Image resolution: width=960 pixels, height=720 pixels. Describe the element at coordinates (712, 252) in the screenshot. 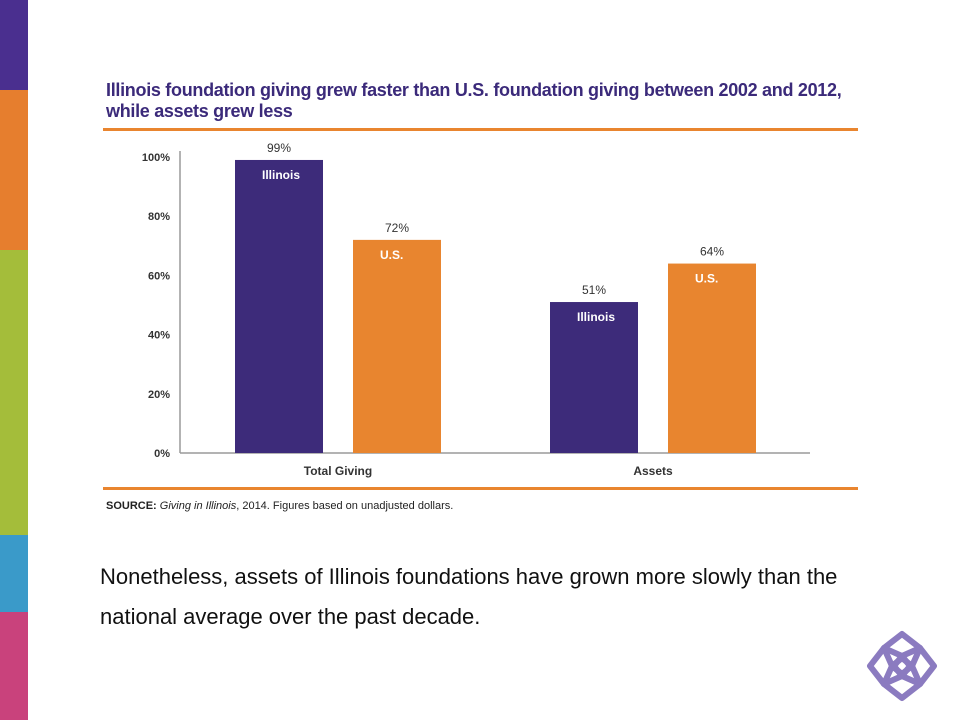

I see `bar-value-label: 64%` at that location.